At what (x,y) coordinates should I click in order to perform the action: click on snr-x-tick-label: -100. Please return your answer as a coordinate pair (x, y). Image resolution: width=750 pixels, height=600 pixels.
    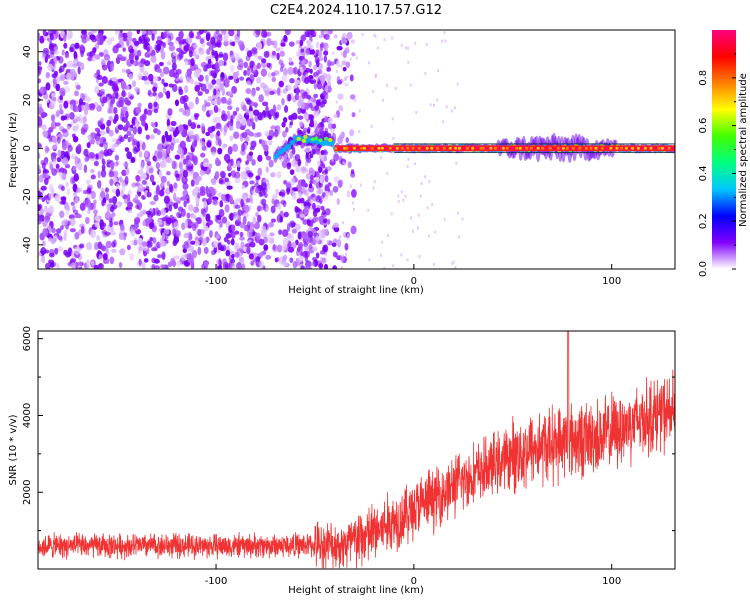
    Looking at the image, I should click on (216, 581).